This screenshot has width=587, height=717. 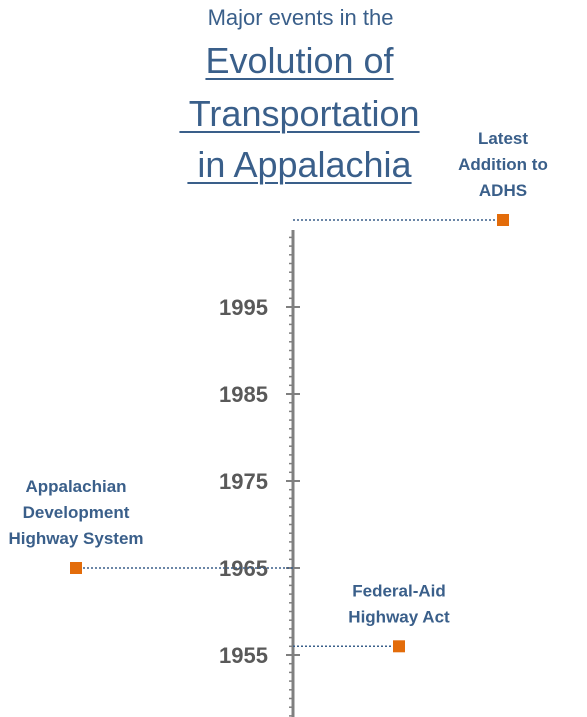 What do you see at coordinates (75, 538) in the screenshot?
I see `event-label-line: Highway System` at bounding box center [75, 538].